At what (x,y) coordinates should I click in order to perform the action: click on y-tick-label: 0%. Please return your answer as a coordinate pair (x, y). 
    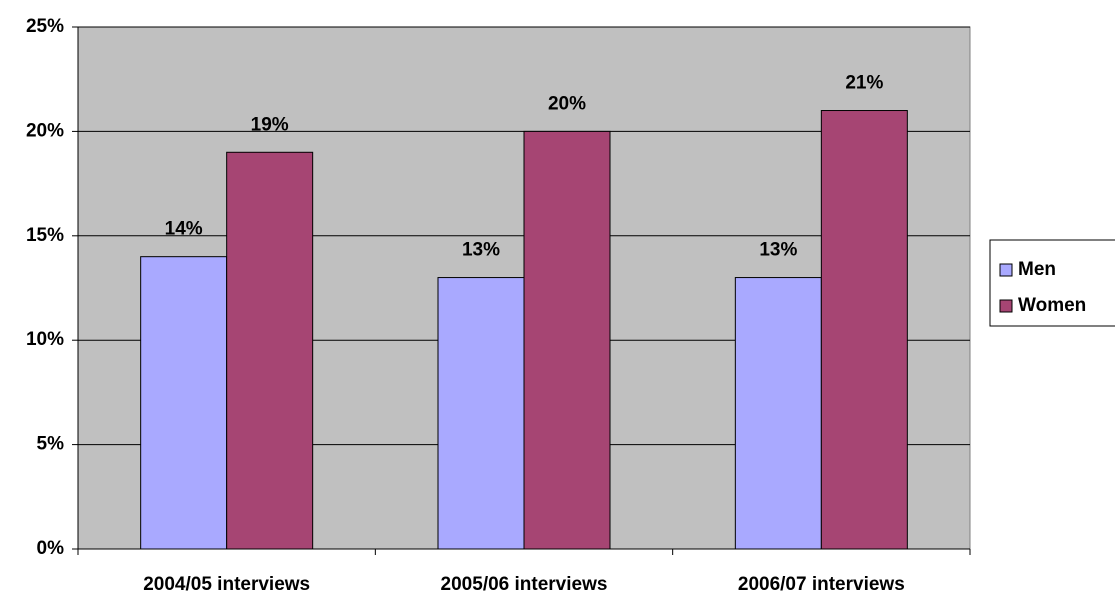
    Looking at the image, I should click on (51, 548).